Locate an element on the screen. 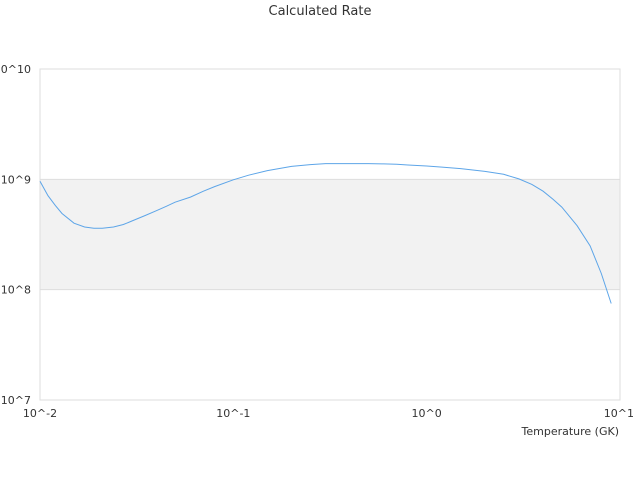  y-tick-label: 10^7 is located at coordinates (16, 400).